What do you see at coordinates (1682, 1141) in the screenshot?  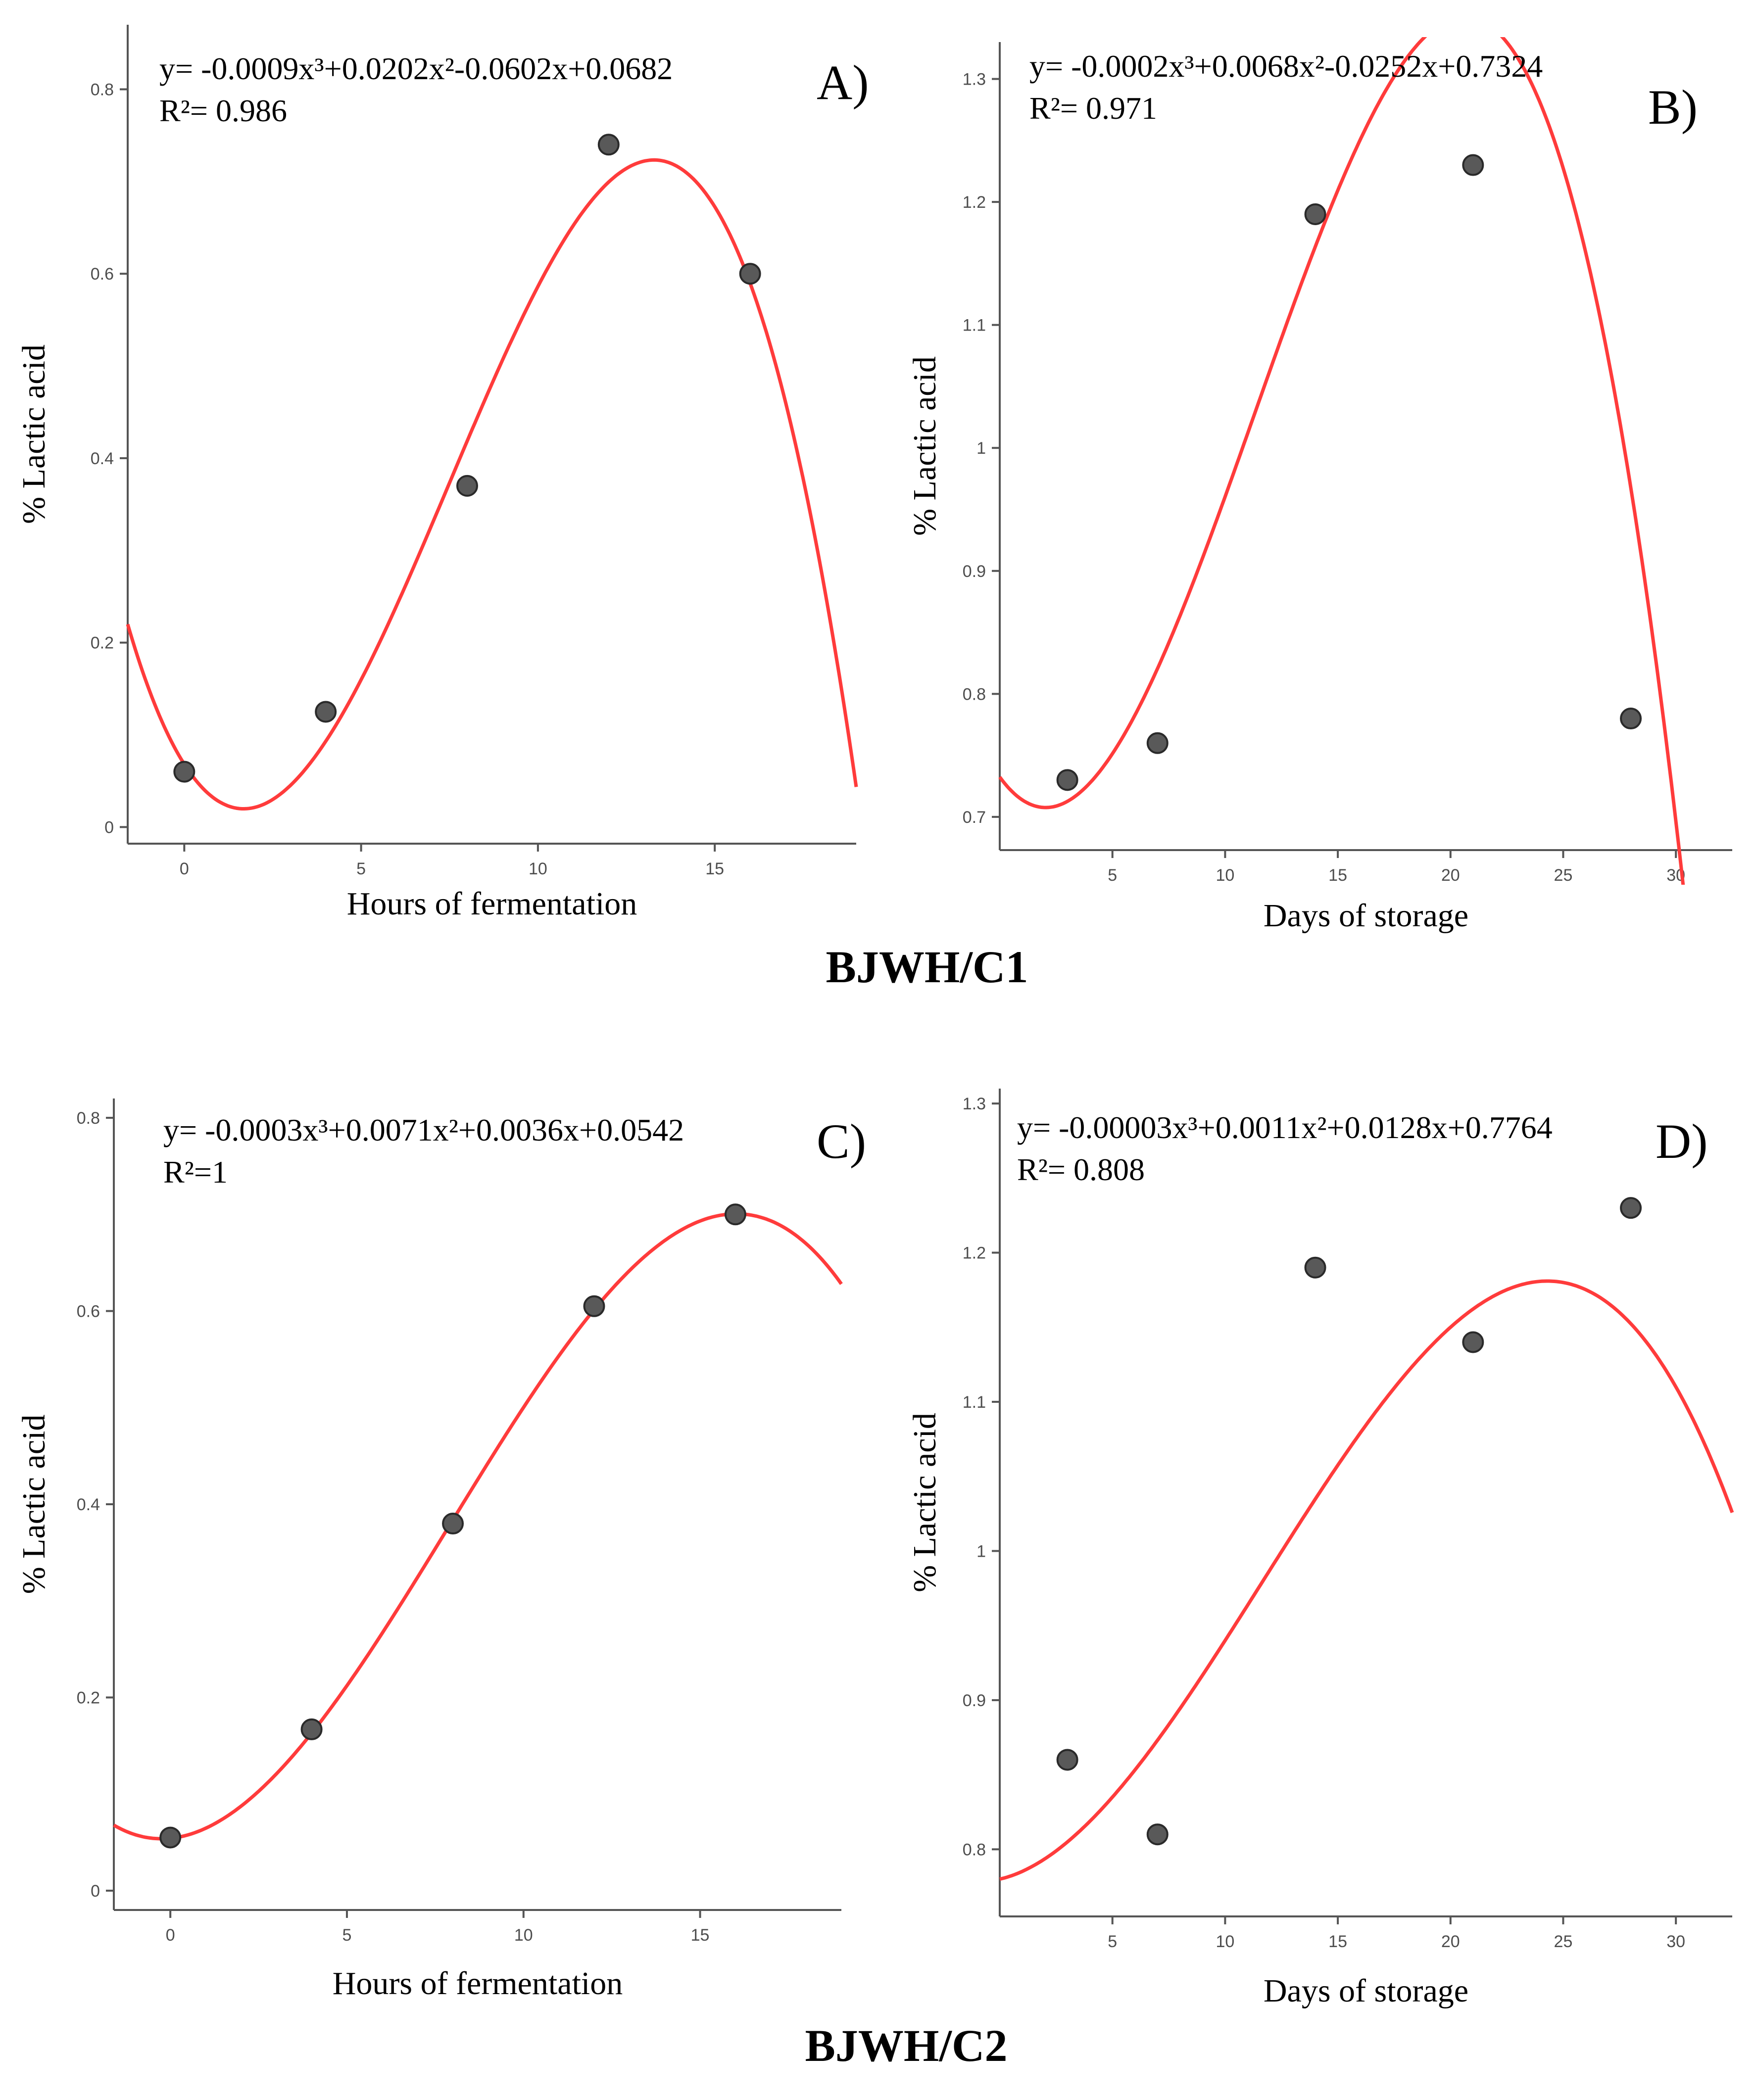 I see `panel-label: D)` at bounding box center [1682, 1141].